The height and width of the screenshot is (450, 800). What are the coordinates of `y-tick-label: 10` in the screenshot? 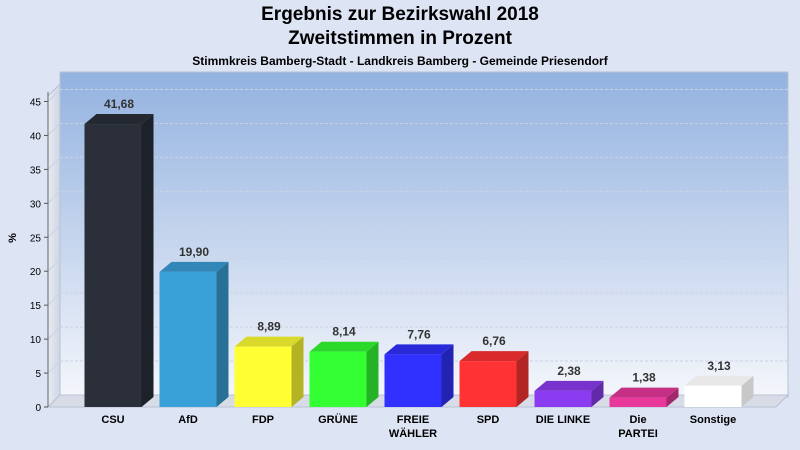 It's located at (36, 340).